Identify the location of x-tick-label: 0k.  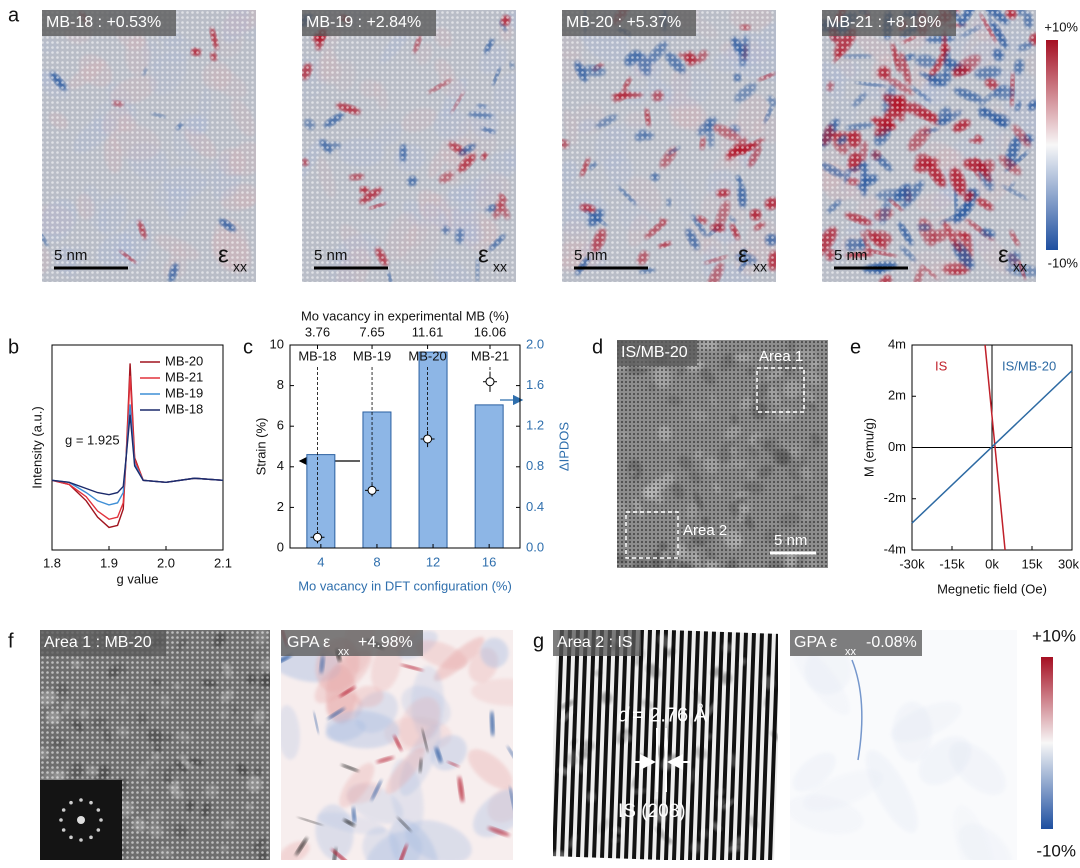
(992, 563).